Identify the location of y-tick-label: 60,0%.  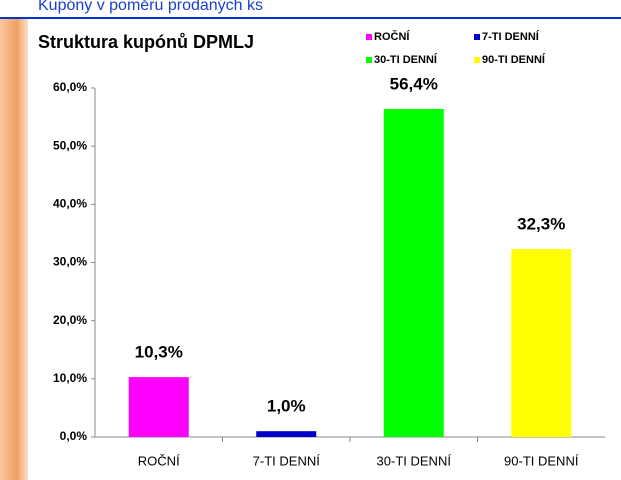
(70, 87).